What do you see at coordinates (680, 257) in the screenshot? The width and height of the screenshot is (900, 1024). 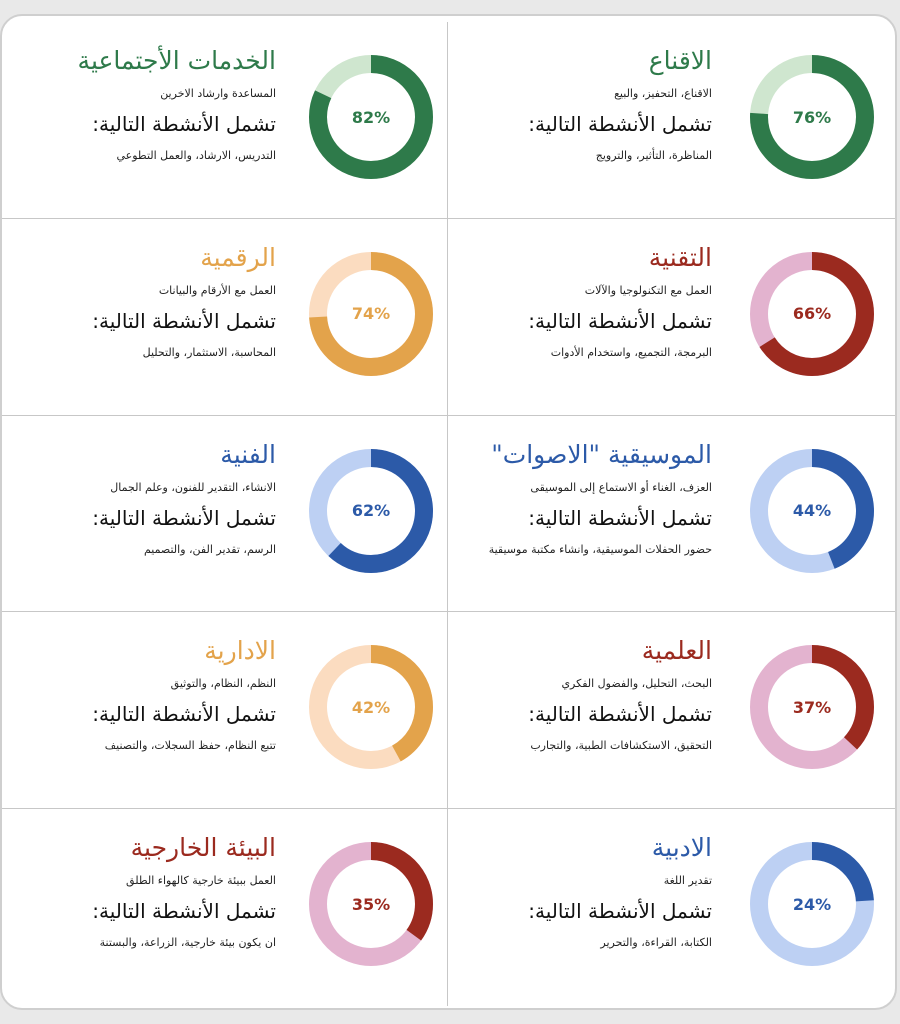 I see `interest-title: التقنية` at bounding box center [680, 257].